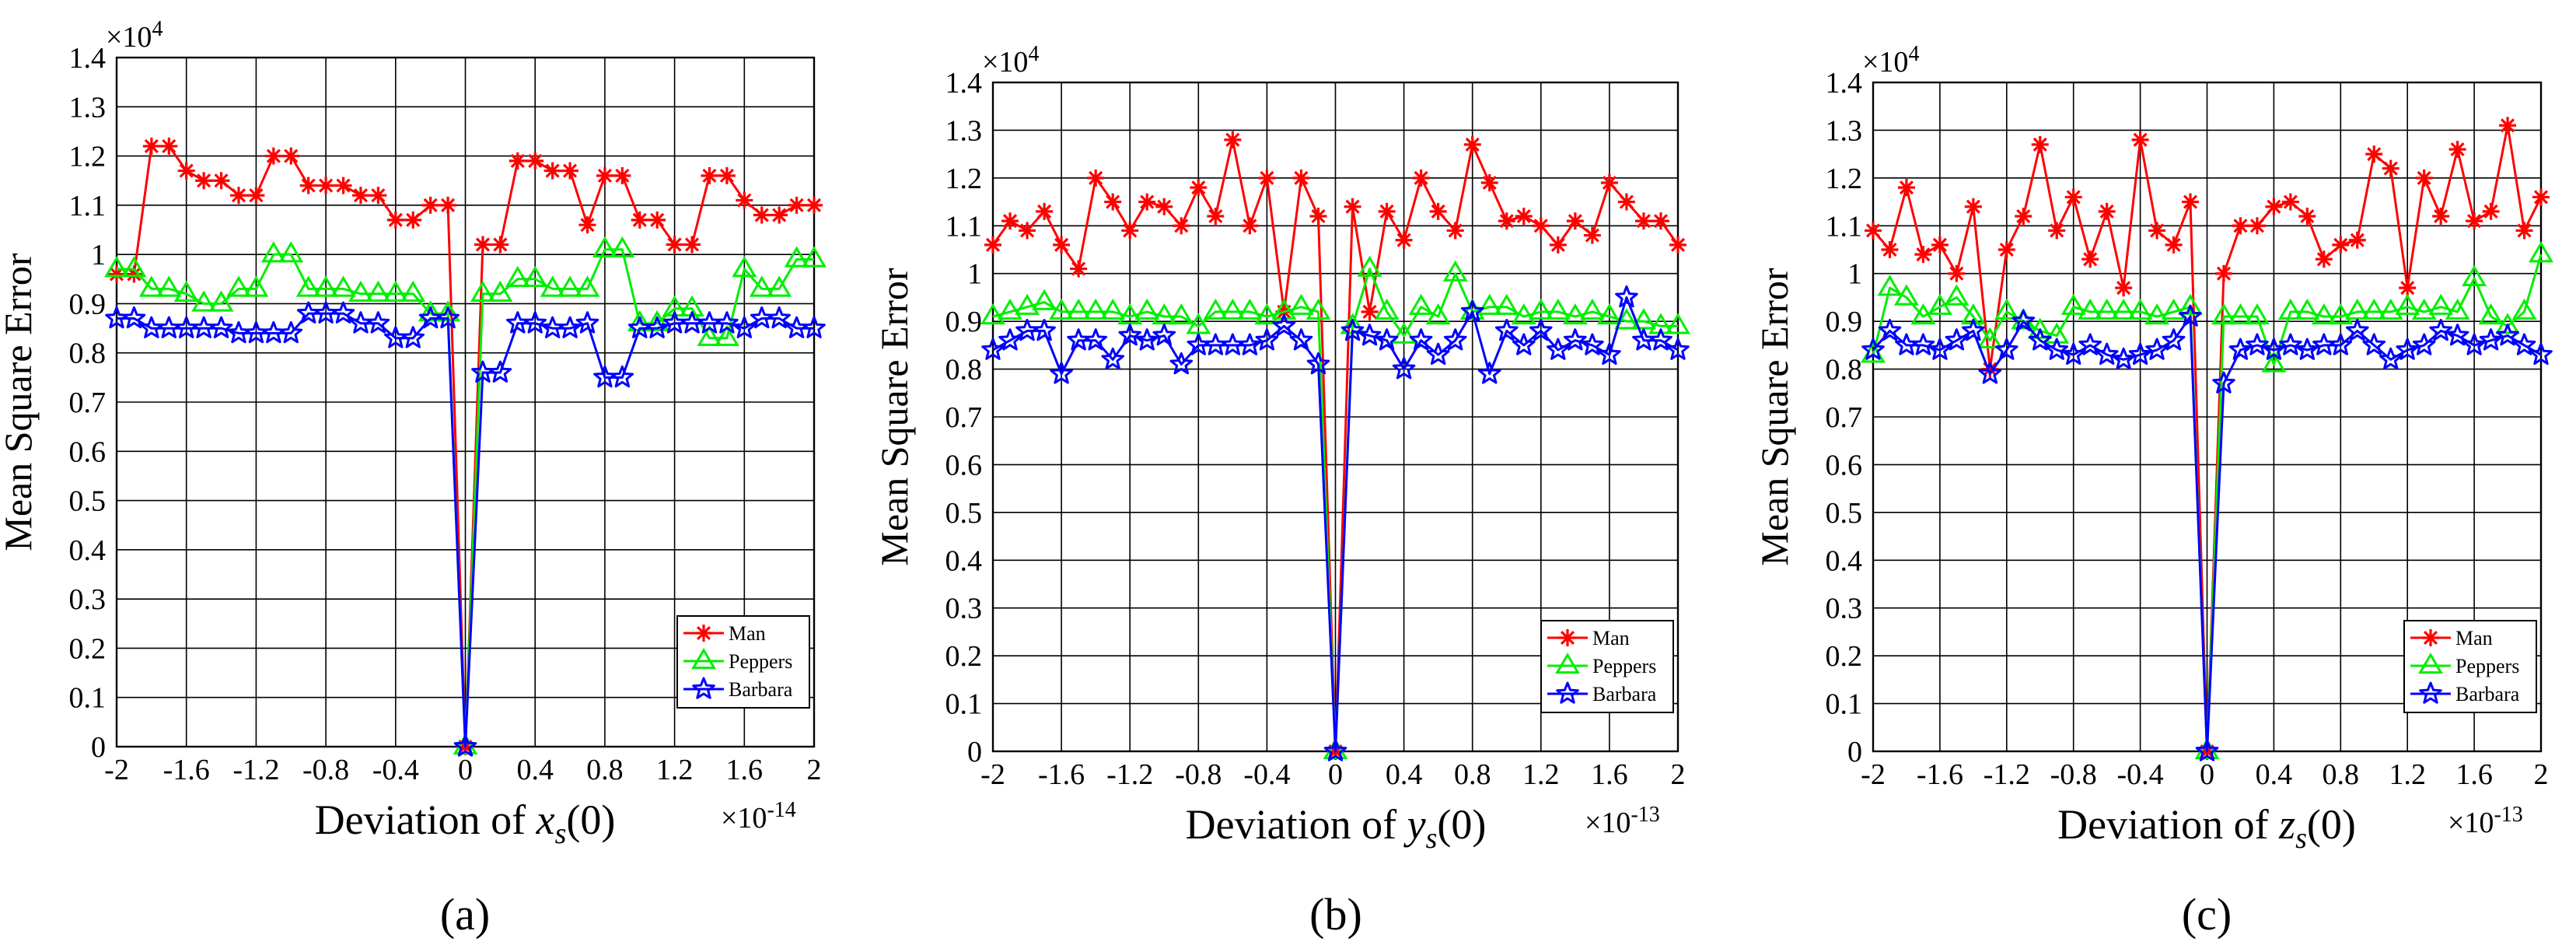 This screenshot has width=2576, height=945. What do you see at coordinates (2474, 638) in the screenshot?
I see `legend-label: Man` at bounding box center [2474, 638].